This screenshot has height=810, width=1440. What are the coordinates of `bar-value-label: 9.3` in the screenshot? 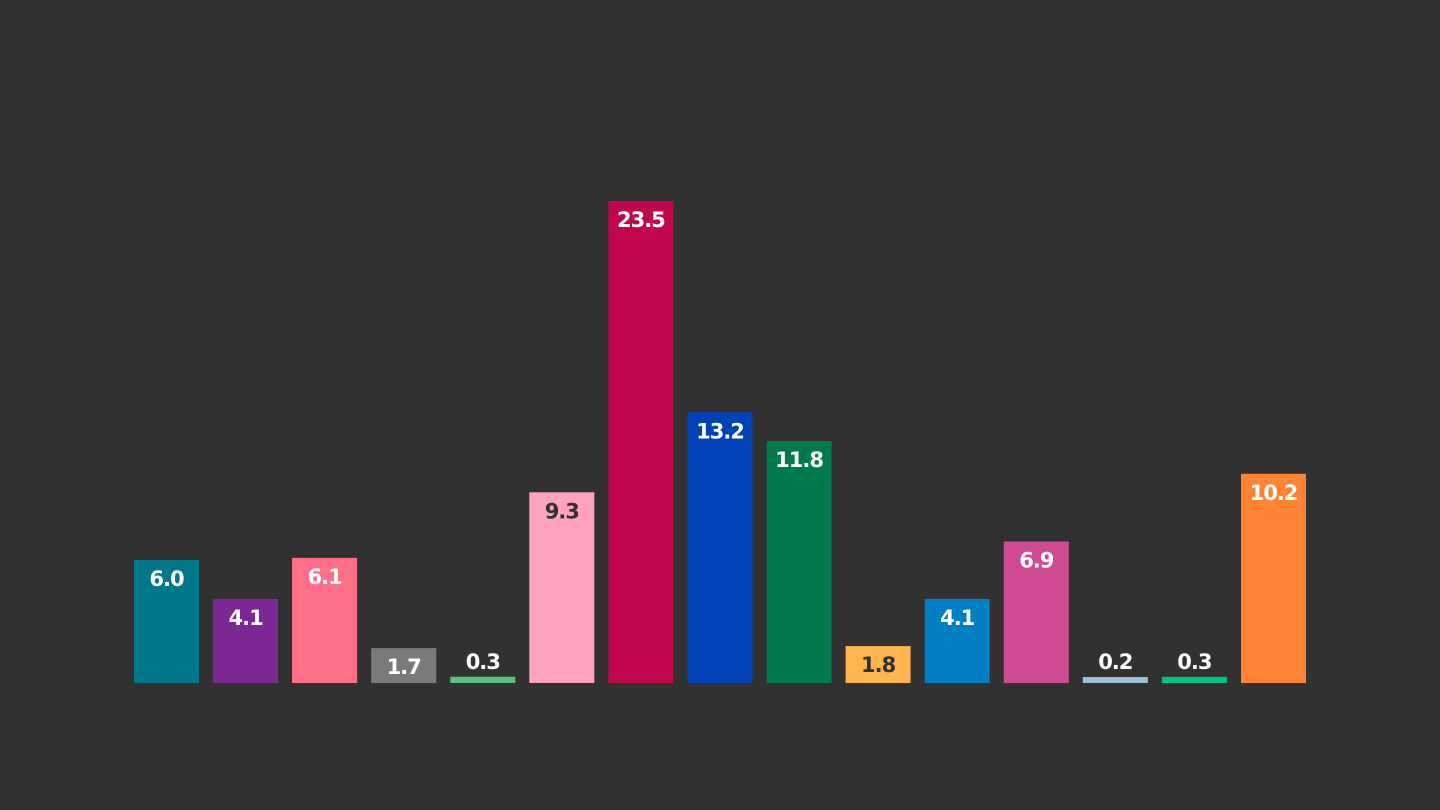 It's located at (562, 511).